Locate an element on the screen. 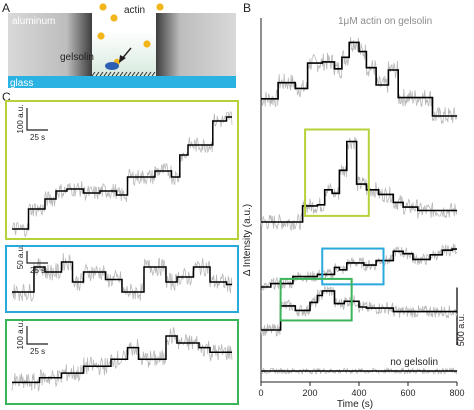 The height and width of the screenshot is (410, 474). aluminum-label: aluminum is located at coordinates (33, 21).